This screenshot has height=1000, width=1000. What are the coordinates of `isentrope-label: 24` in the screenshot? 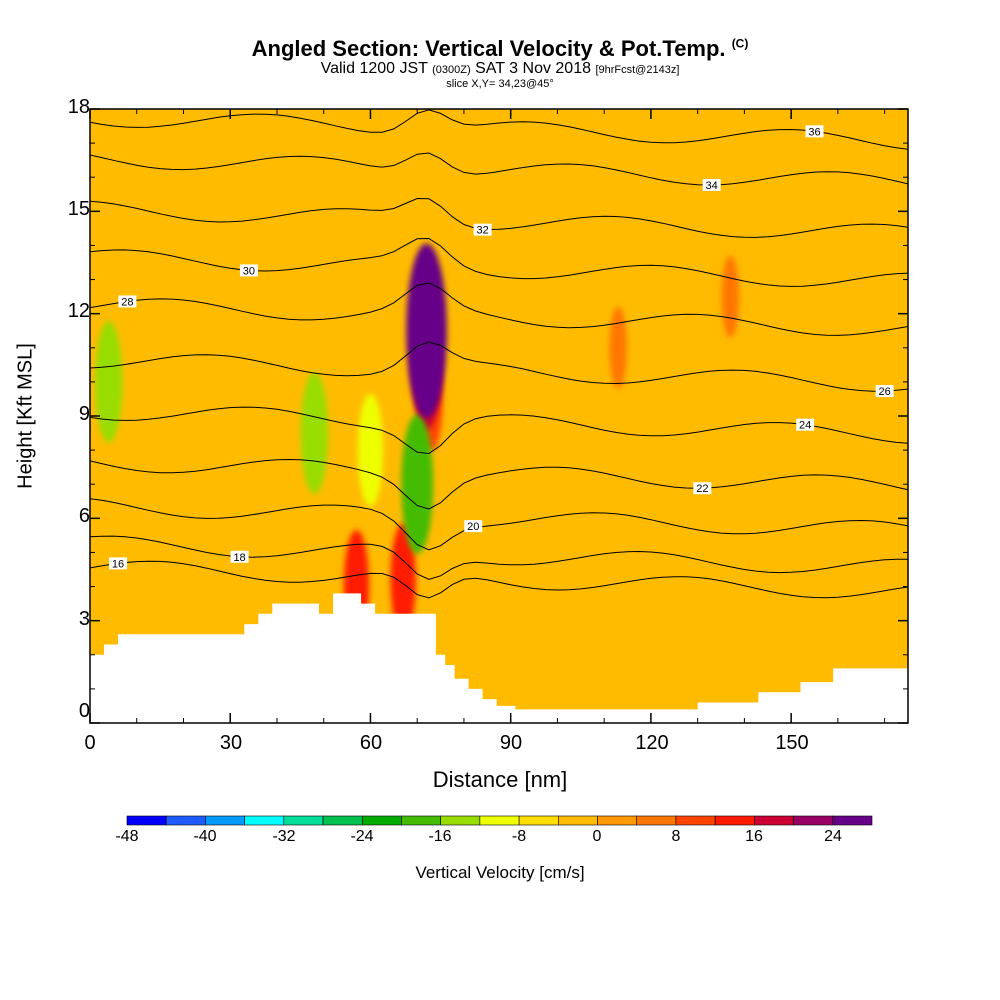 It's located at (805, 425).